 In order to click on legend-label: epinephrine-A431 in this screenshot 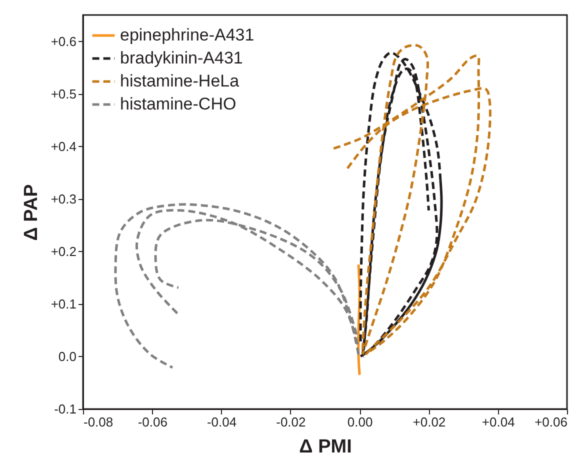, I will do `click(187, 35)`.